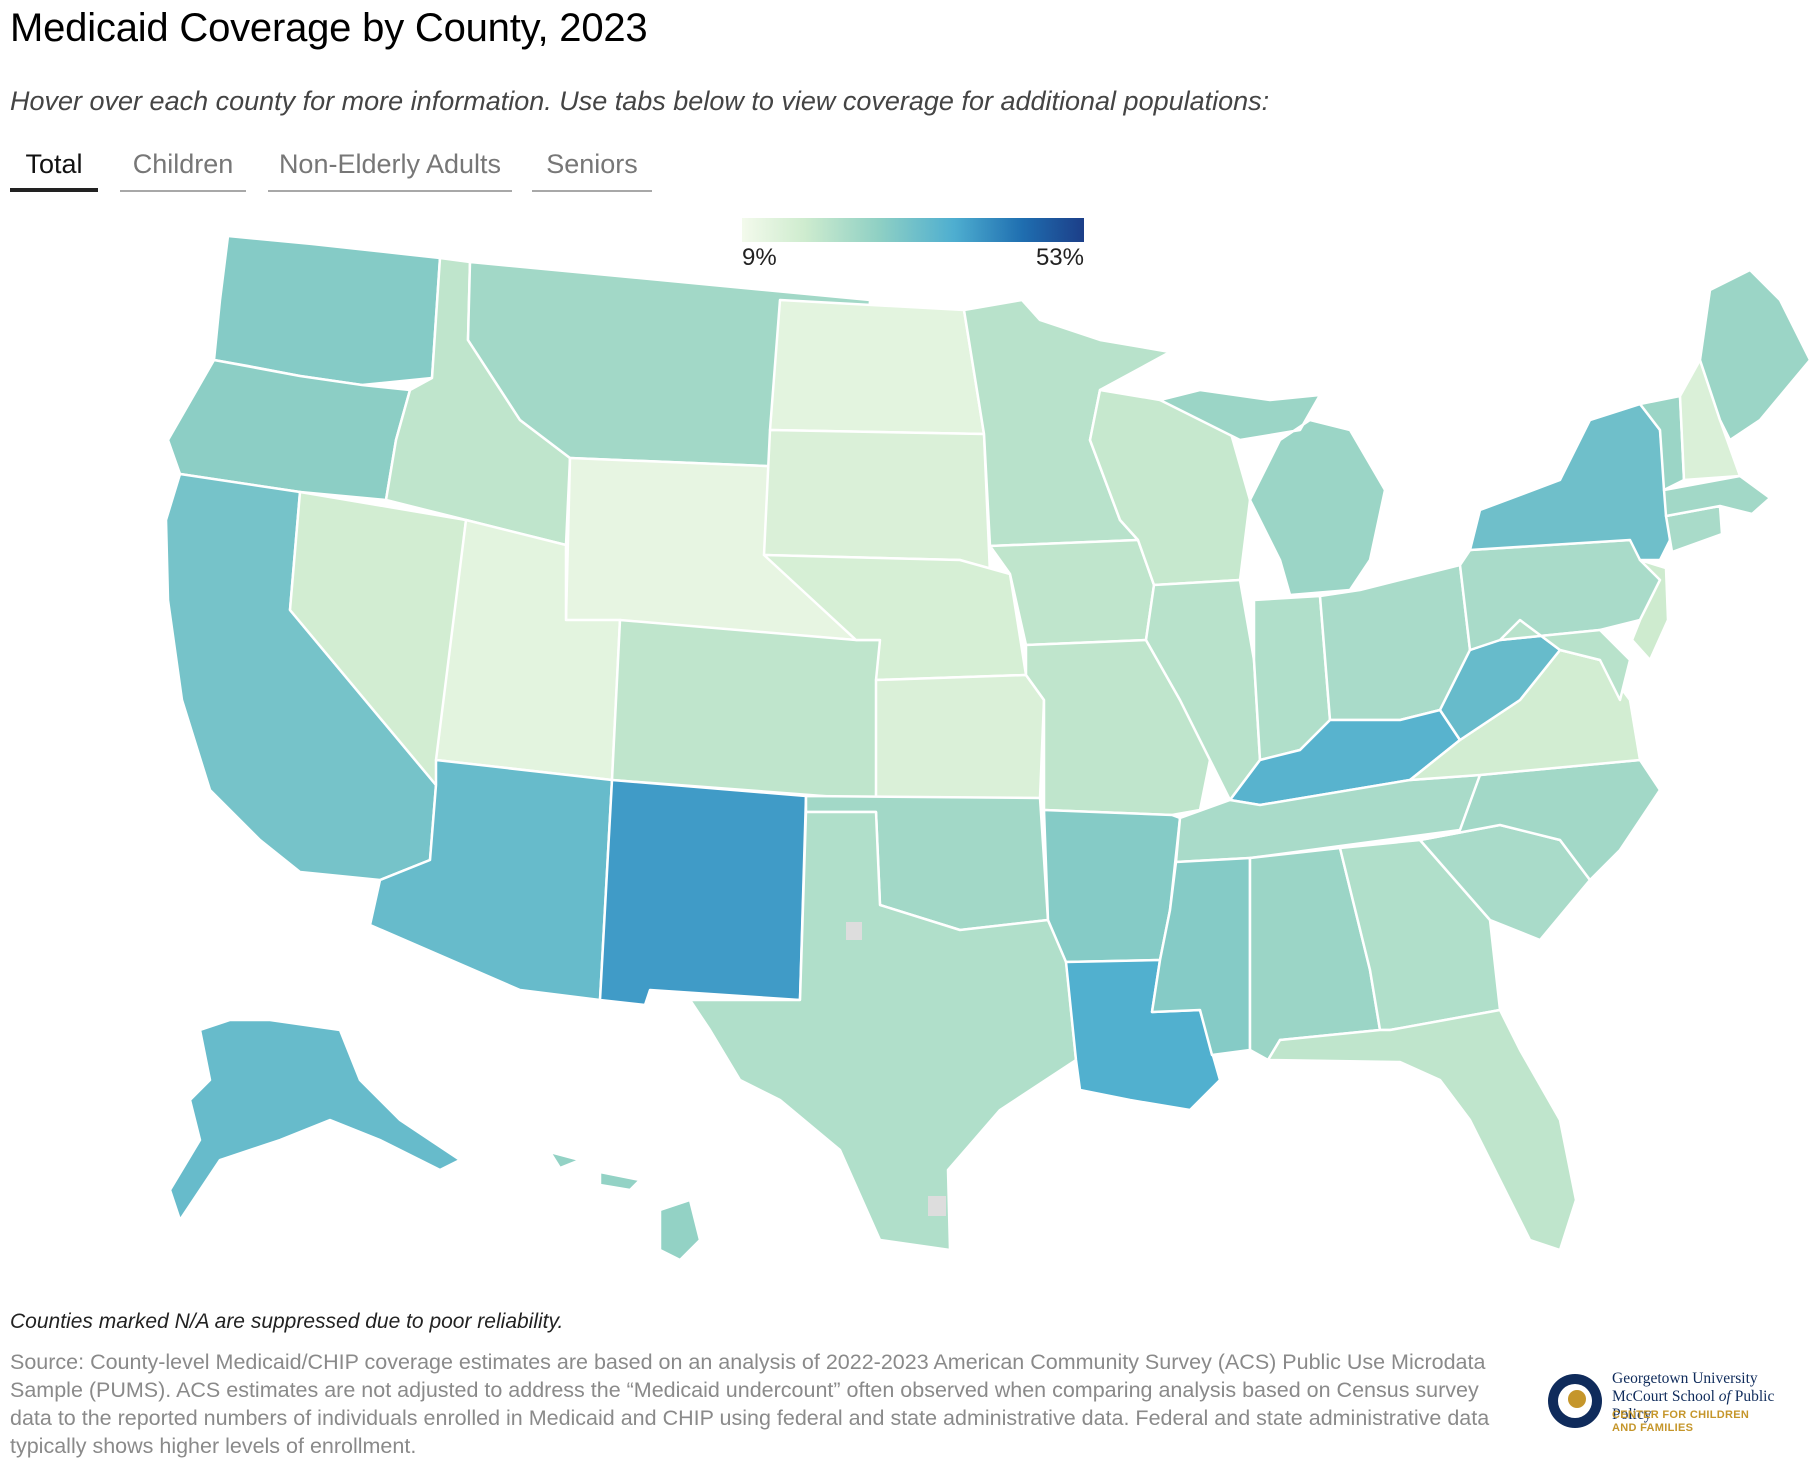  Describe the element at coordinates (327, 310) in the screenshot. I see `state-washington` at that location.